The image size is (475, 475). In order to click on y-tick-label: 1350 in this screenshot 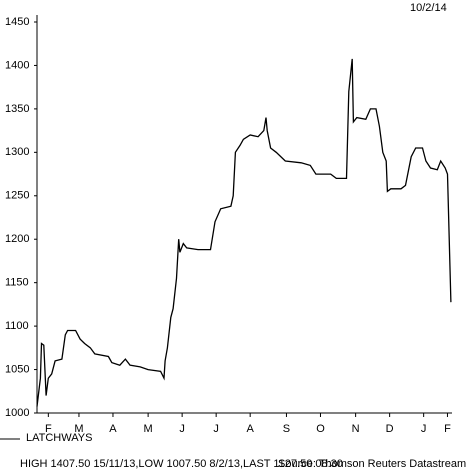, I will do `click(17, 109)`.